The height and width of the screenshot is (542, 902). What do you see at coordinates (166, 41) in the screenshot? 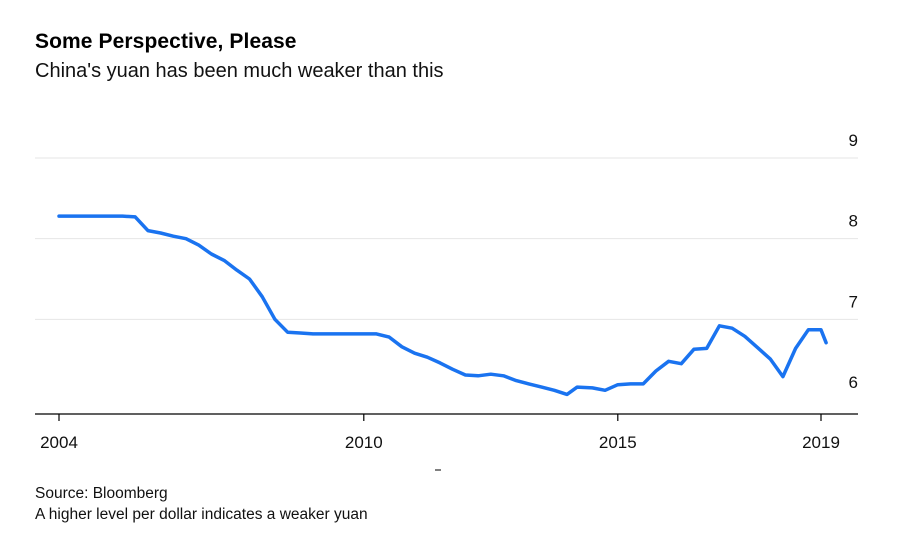
I see `chart-title: Some Perspective, Please` at bounding box center [166, 41].